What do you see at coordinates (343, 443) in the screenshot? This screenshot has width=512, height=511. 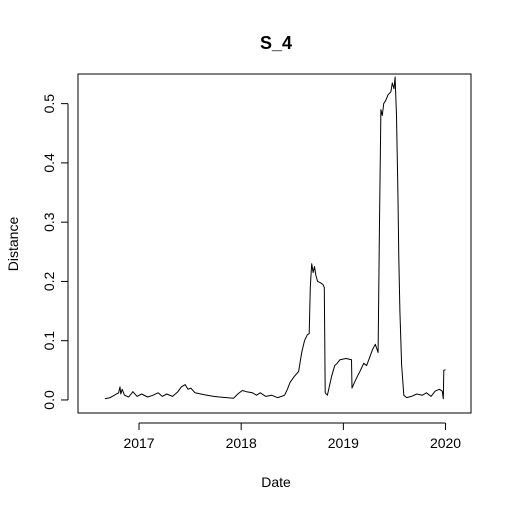 I see `x-tick-label: 2019` at bounding box center [343, 443].